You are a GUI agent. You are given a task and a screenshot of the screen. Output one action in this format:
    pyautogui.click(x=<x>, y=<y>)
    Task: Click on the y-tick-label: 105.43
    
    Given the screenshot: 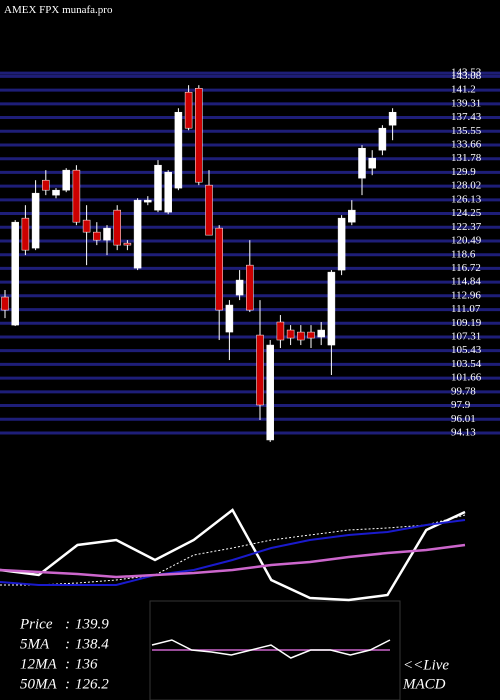 What is the action you would take?
    pyautogui.click(x=466, y=350)
    